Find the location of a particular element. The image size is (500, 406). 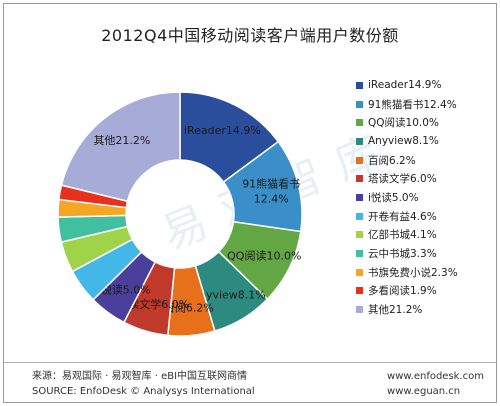

legend-item-7: i悦读5.0% is located at coordinates (424, 197).